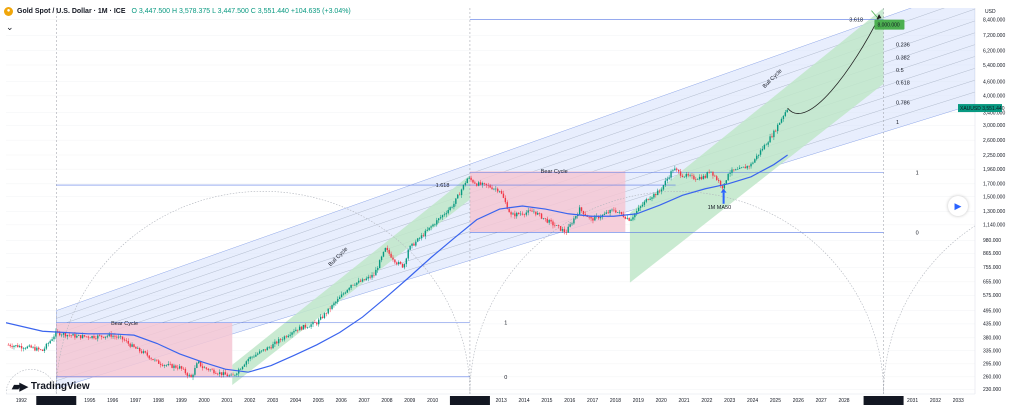 The image size is (1024, 417). What do you see at coordinates (994, 212) in the screenshot?
I see `price-tick-label: 1,300.000` at bounding box center [994, 212].